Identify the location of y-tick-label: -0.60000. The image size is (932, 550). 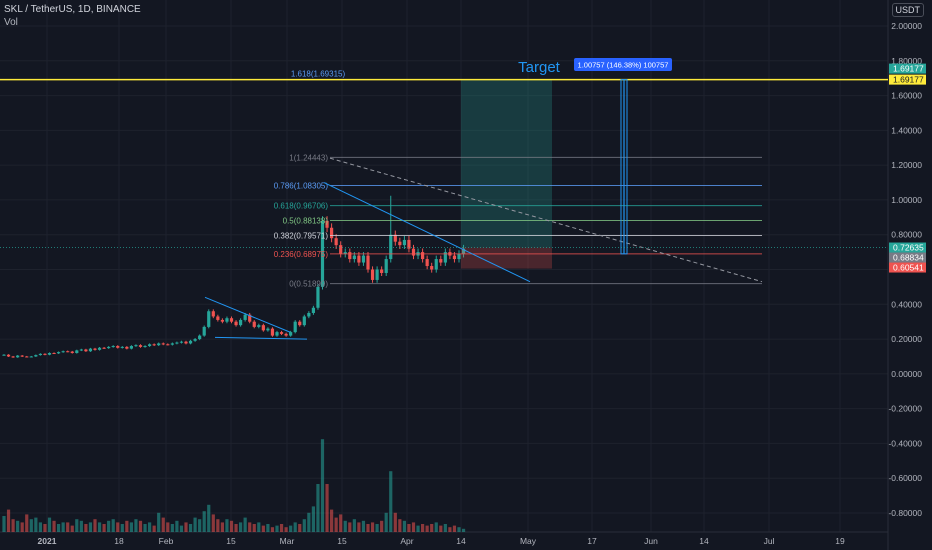
(905, 478).